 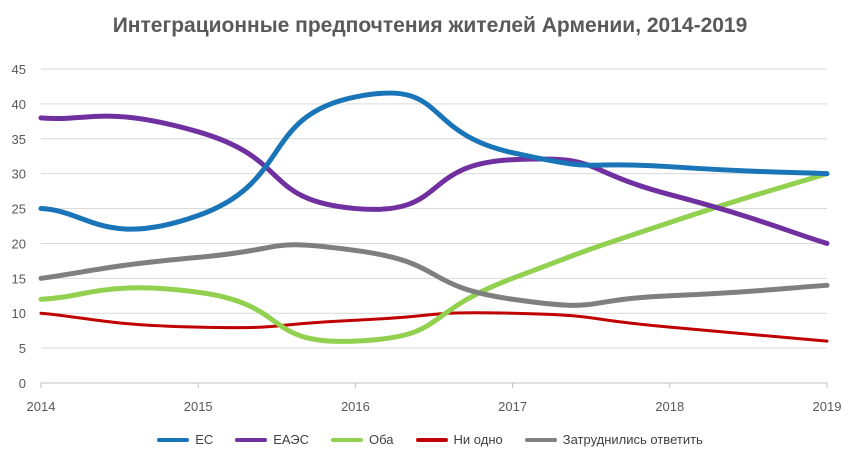 I want to click on x-tick-label: 2014, so click(x=41, y=406).